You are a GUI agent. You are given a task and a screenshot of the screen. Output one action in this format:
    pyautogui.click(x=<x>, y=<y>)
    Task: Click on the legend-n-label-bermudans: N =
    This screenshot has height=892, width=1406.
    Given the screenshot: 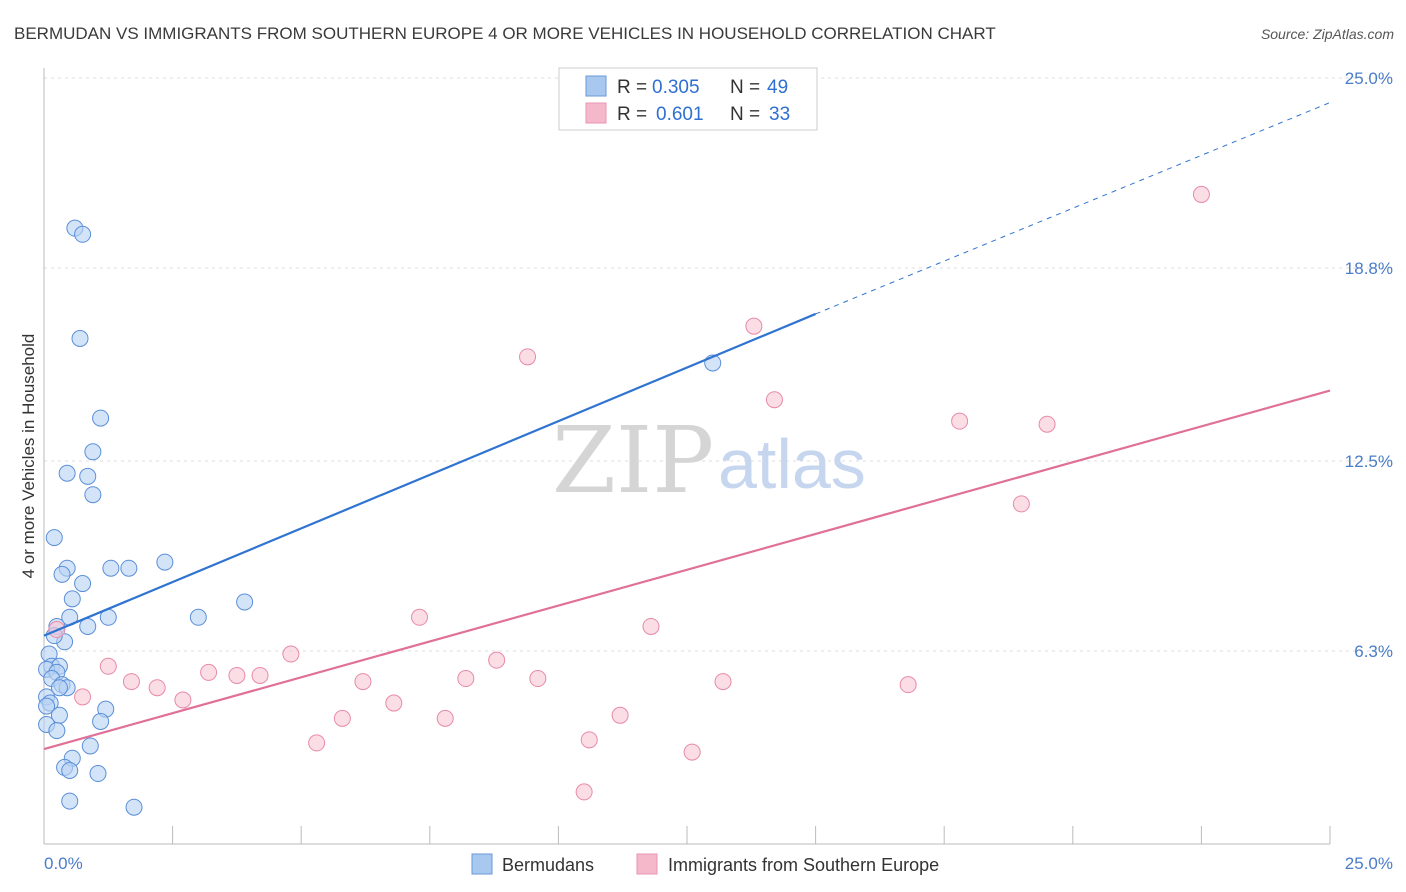 What is the action you would take?
    pyautogui.click(x=745, y=87)
    